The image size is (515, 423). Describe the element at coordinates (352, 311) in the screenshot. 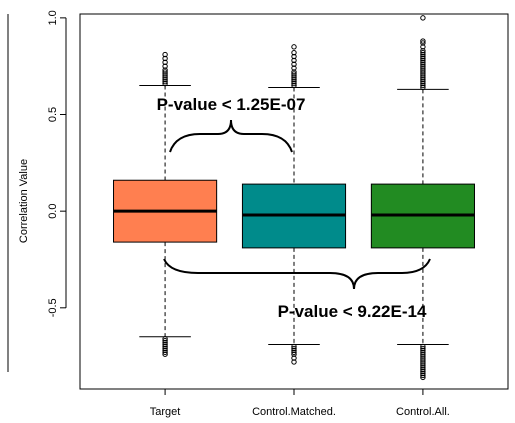

I see `annotation-pvalue-lower: P-value < 9.22E-14` at that location.